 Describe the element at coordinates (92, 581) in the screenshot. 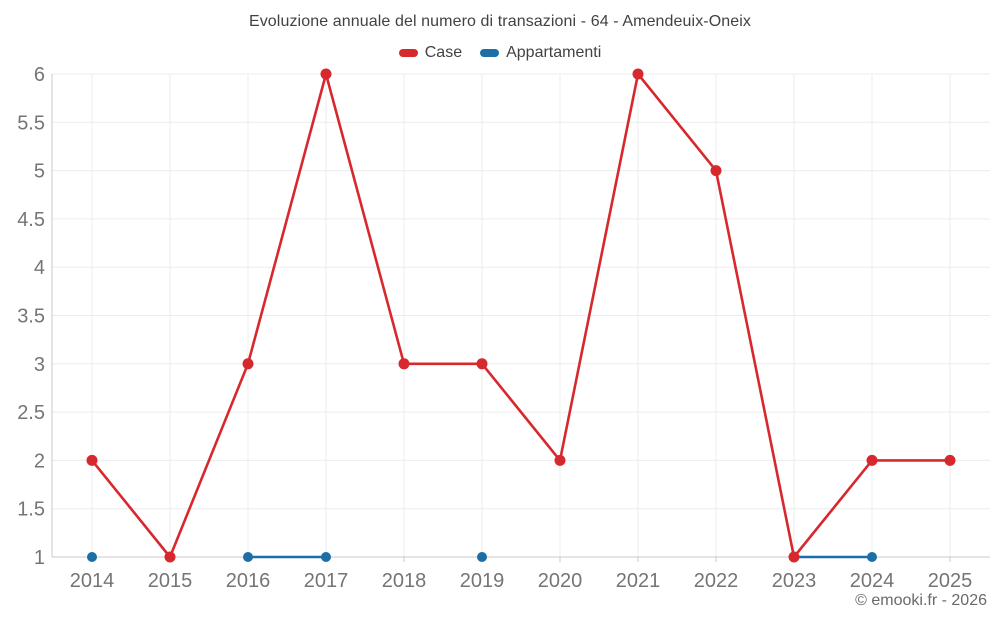

I see `x-axis-tick-label: 2014` at that location.